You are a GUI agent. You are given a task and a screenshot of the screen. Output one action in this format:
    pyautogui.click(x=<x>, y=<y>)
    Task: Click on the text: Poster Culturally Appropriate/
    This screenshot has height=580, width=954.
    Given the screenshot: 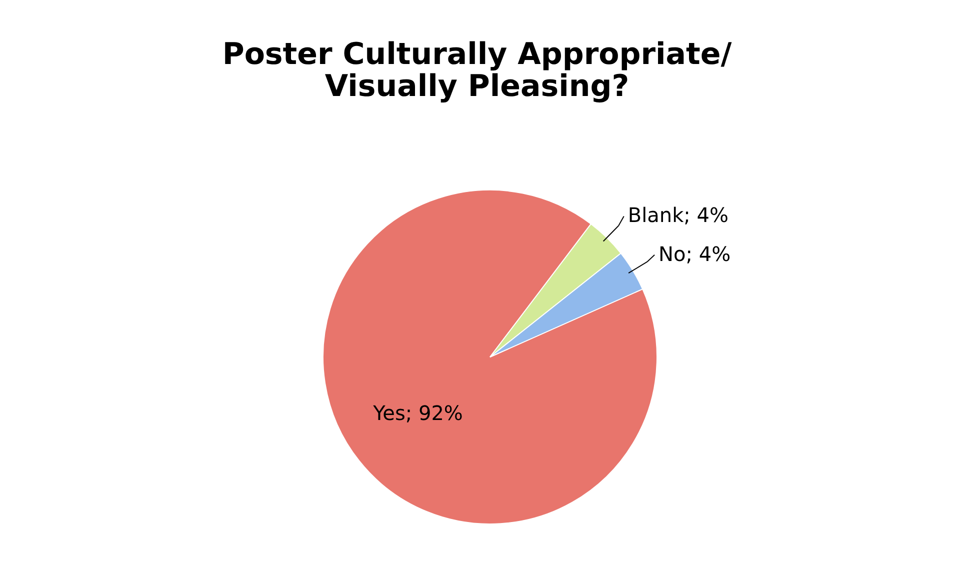 What is the action you would take?
    pyautogui.click(x=477, y=54)
    